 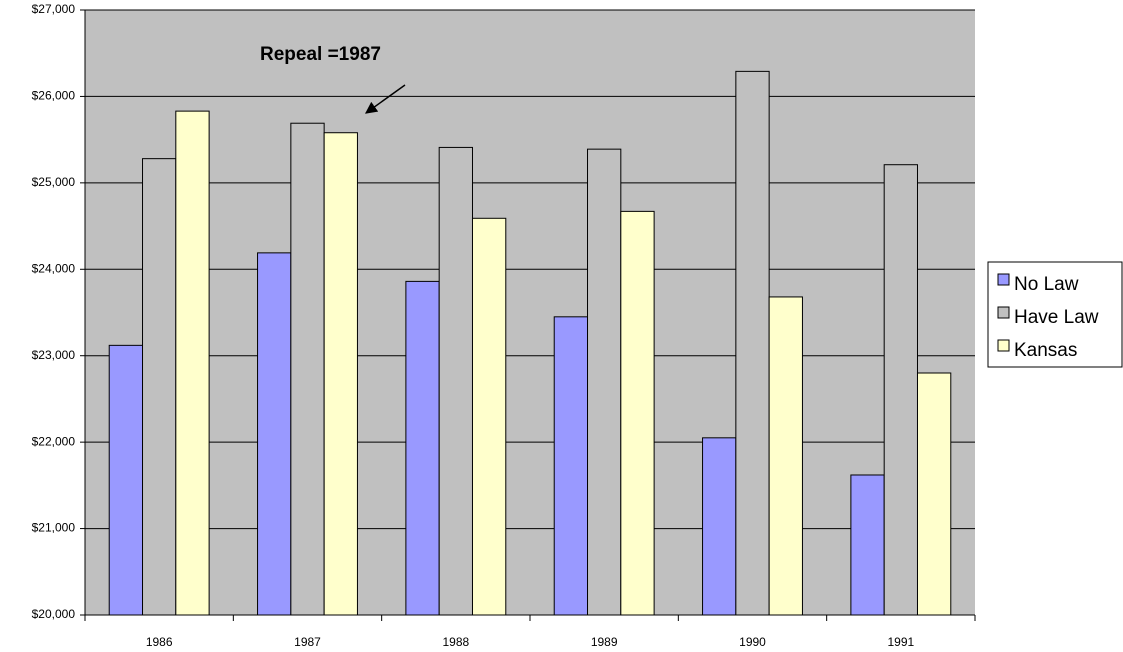 I want to click on legend-label: No Law, so click(x=1046, y=284).